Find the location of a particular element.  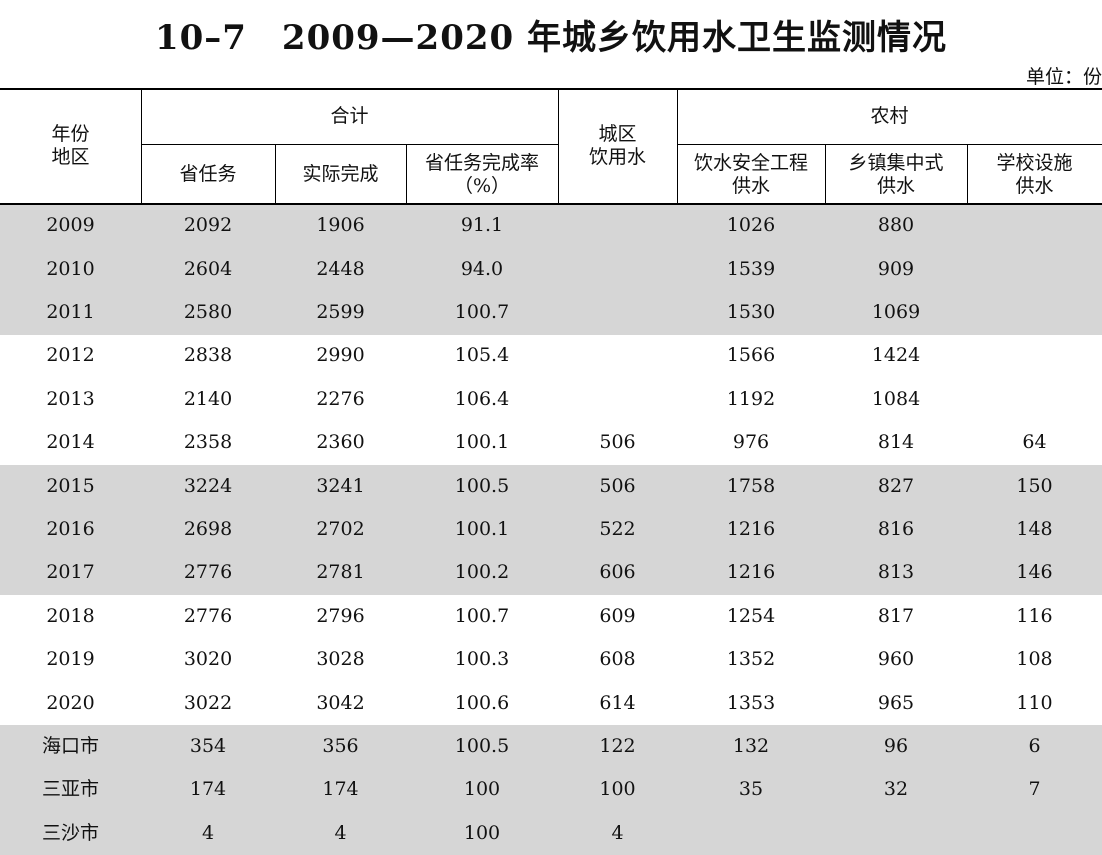

table-cell: 100.1 is located at coordinates (482, 442).